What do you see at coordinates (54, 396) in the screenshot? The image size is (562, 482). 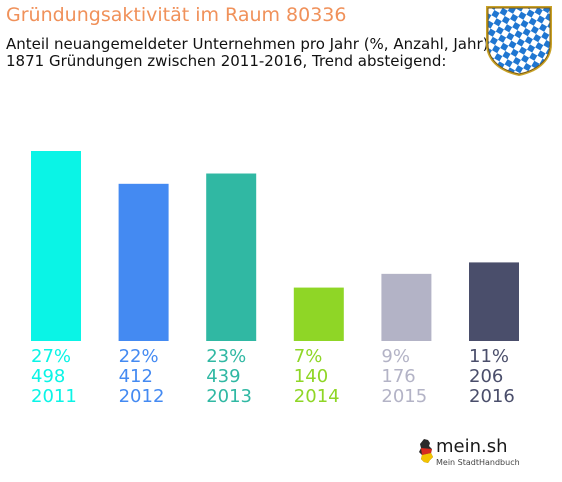 I see `year-label: 2011` at bounding box center [54, 396].